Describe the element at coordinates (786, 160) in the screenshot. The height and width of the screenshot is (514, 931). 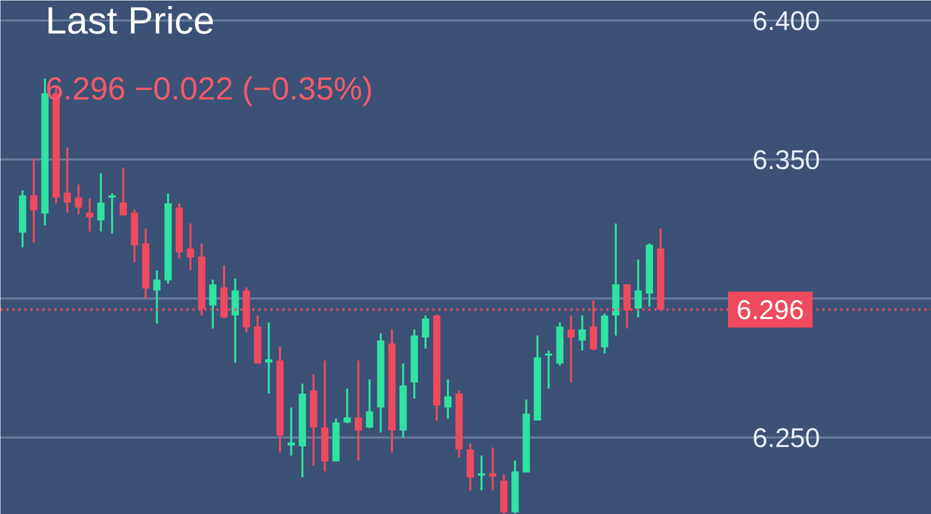
I see `y-tick-label: 6.350` at that location.